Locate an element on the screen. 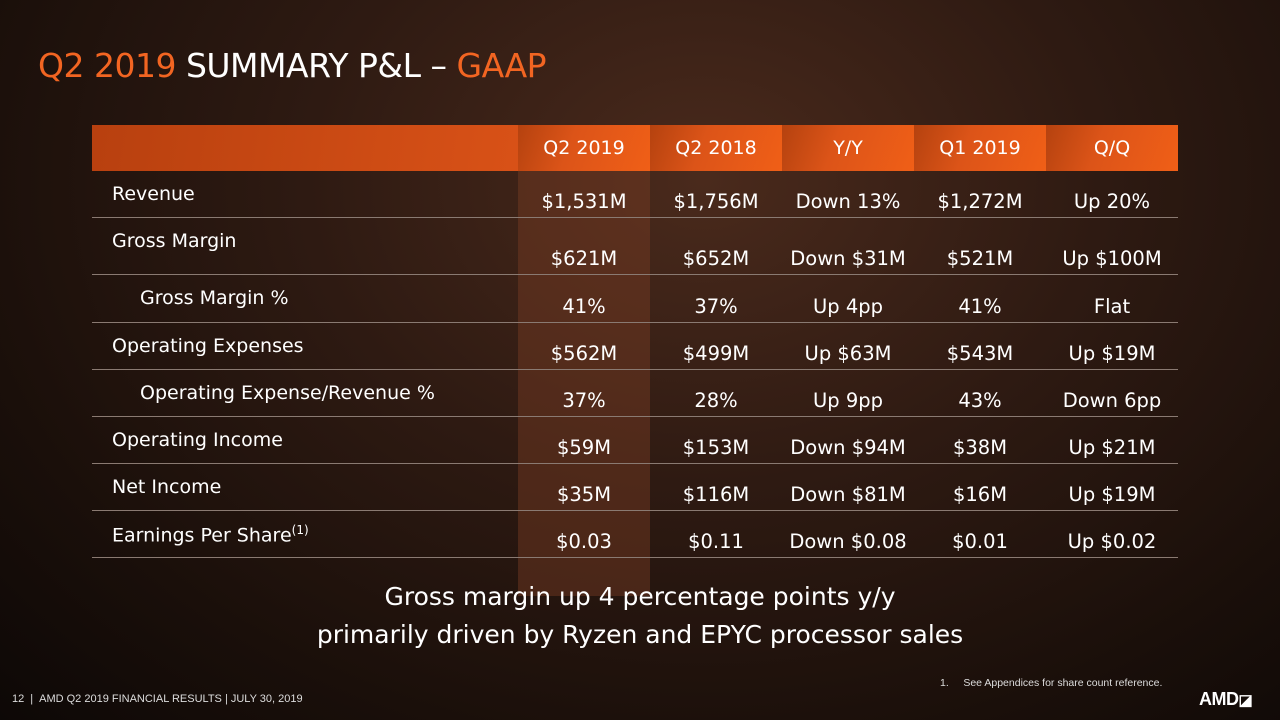 The image size is (1280, 720). row-label: Operating Income is located at coordinates (305, 440).